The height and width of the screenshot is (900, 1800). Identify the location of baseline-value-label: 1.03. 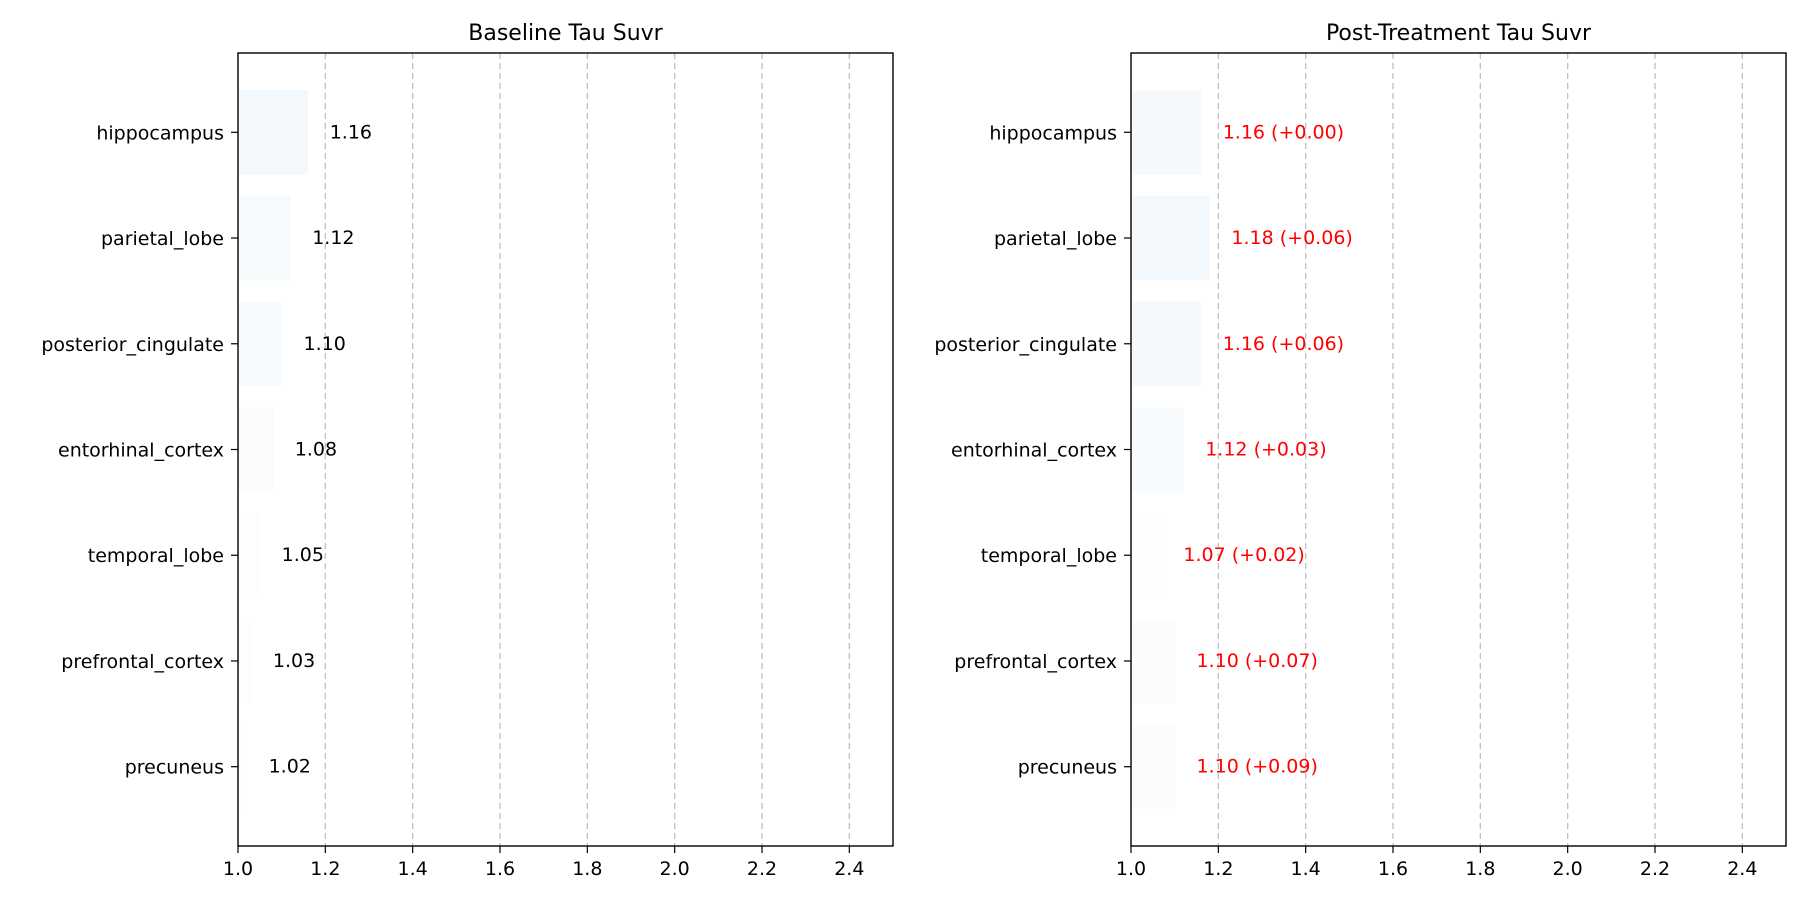
(294, 661).